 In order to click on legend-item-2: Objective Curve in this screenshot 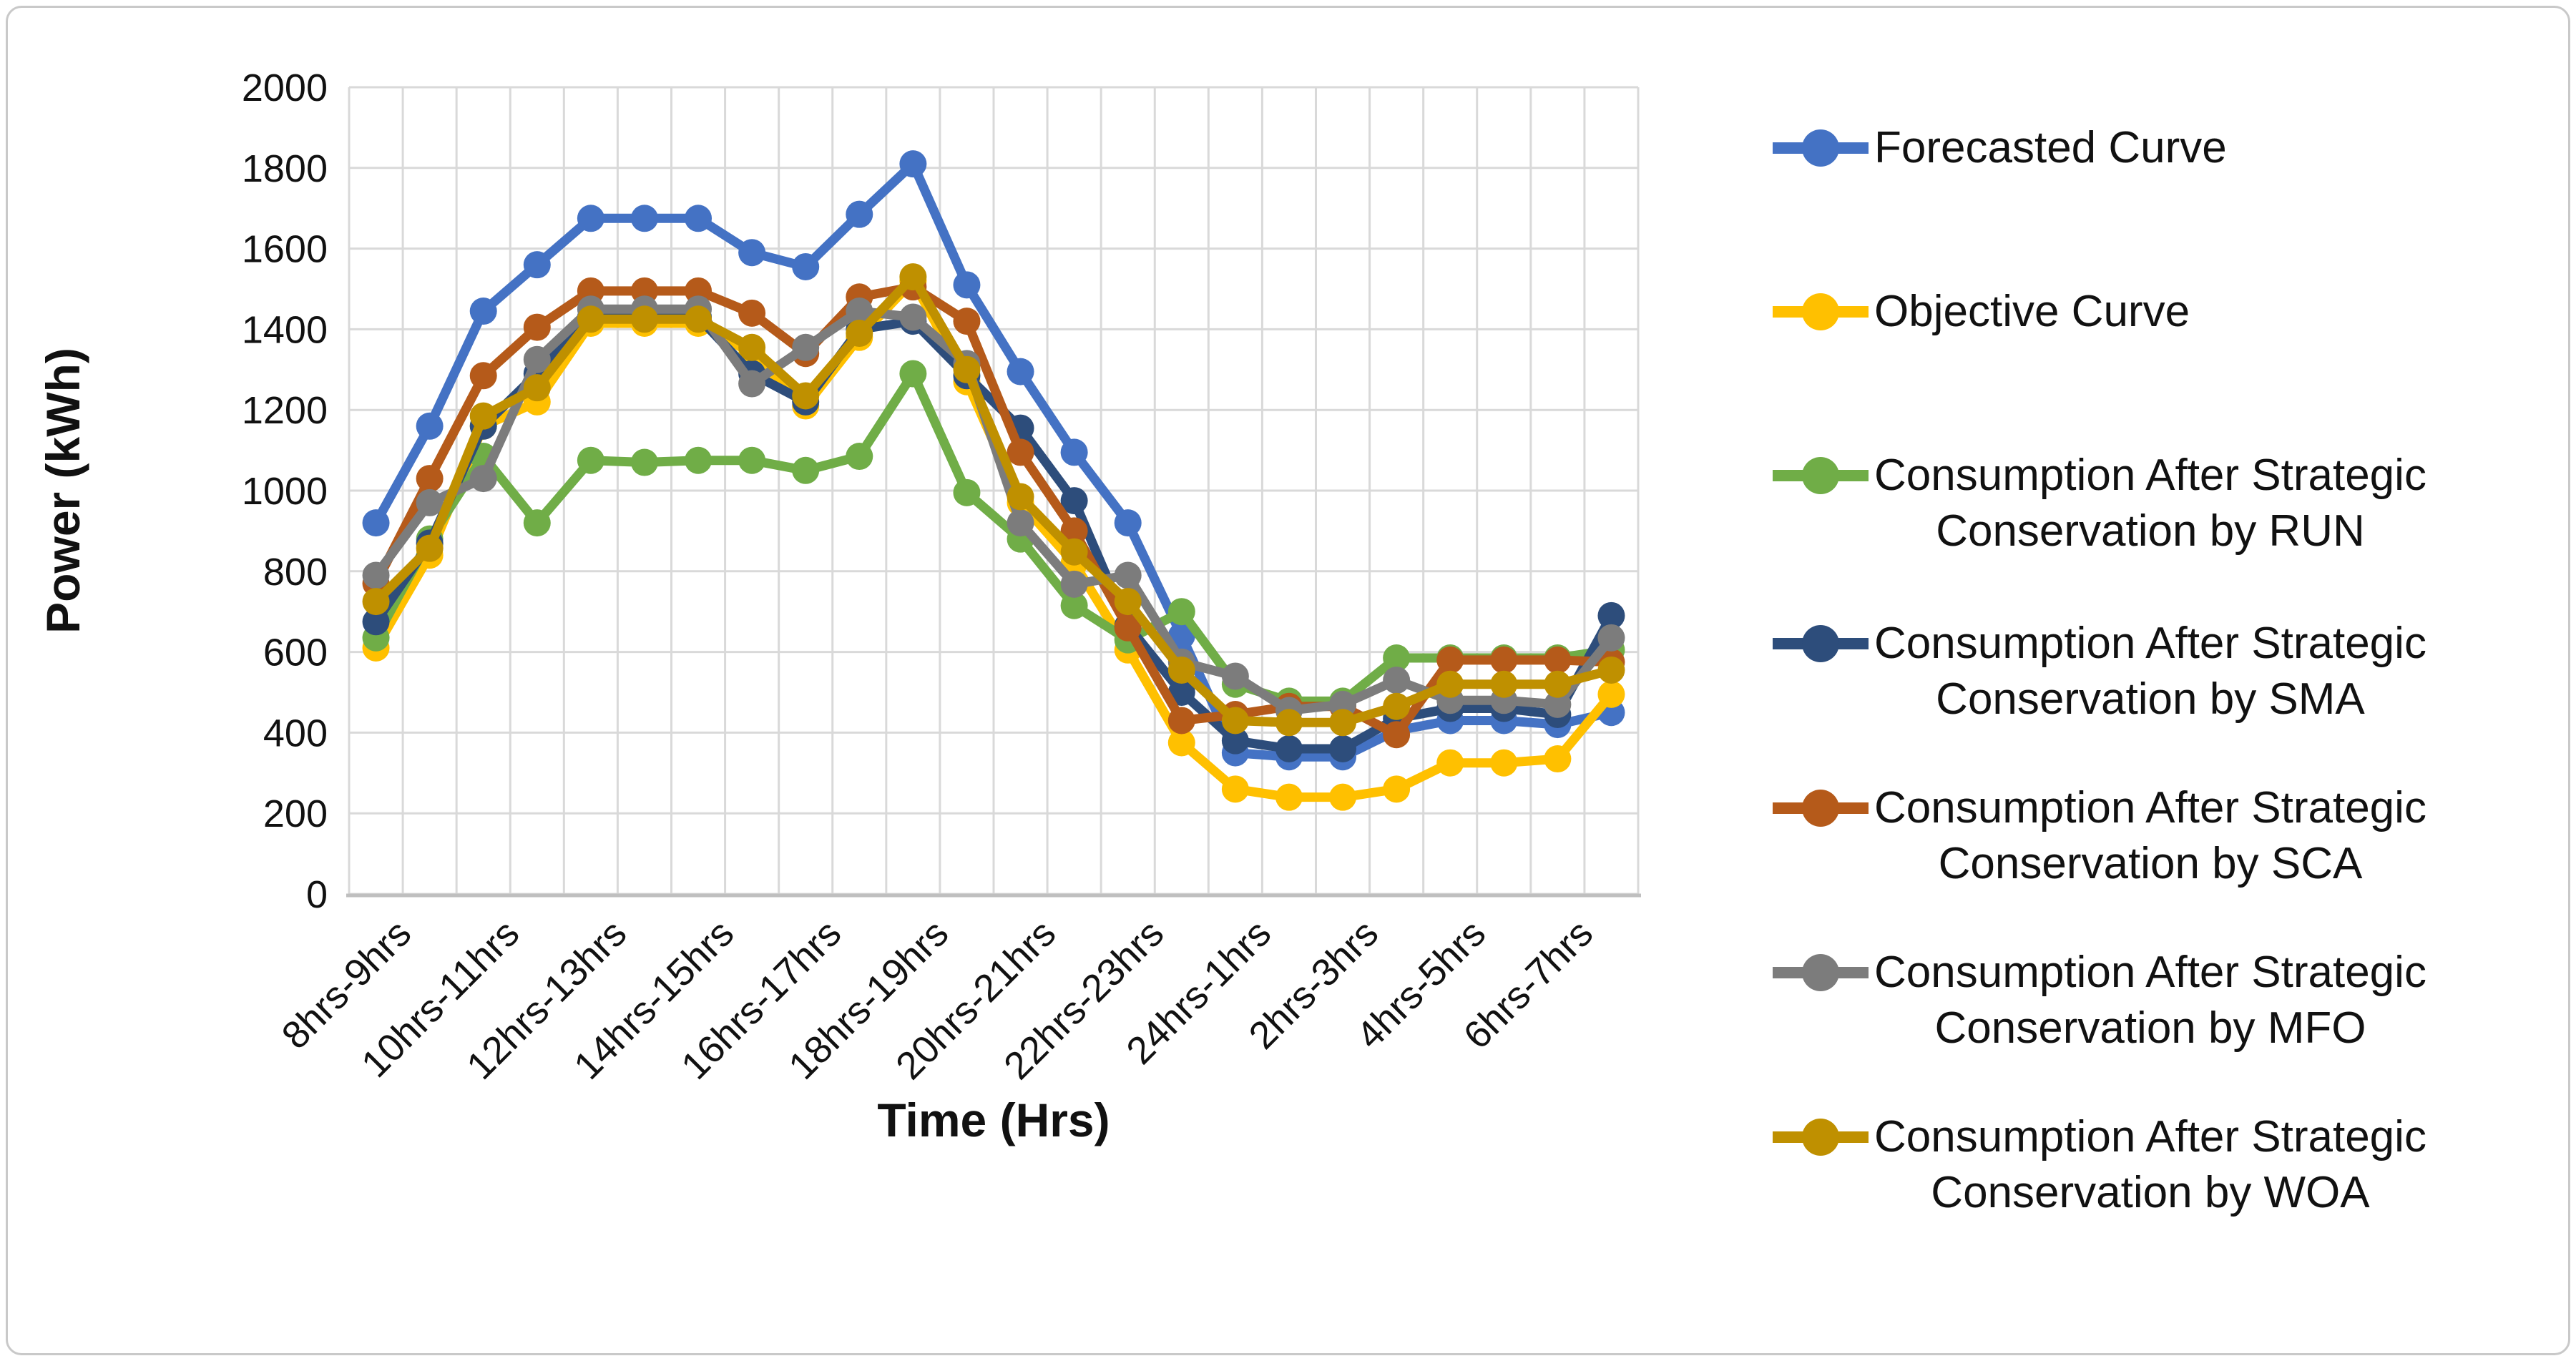, I will do `click(1981, 312)`.